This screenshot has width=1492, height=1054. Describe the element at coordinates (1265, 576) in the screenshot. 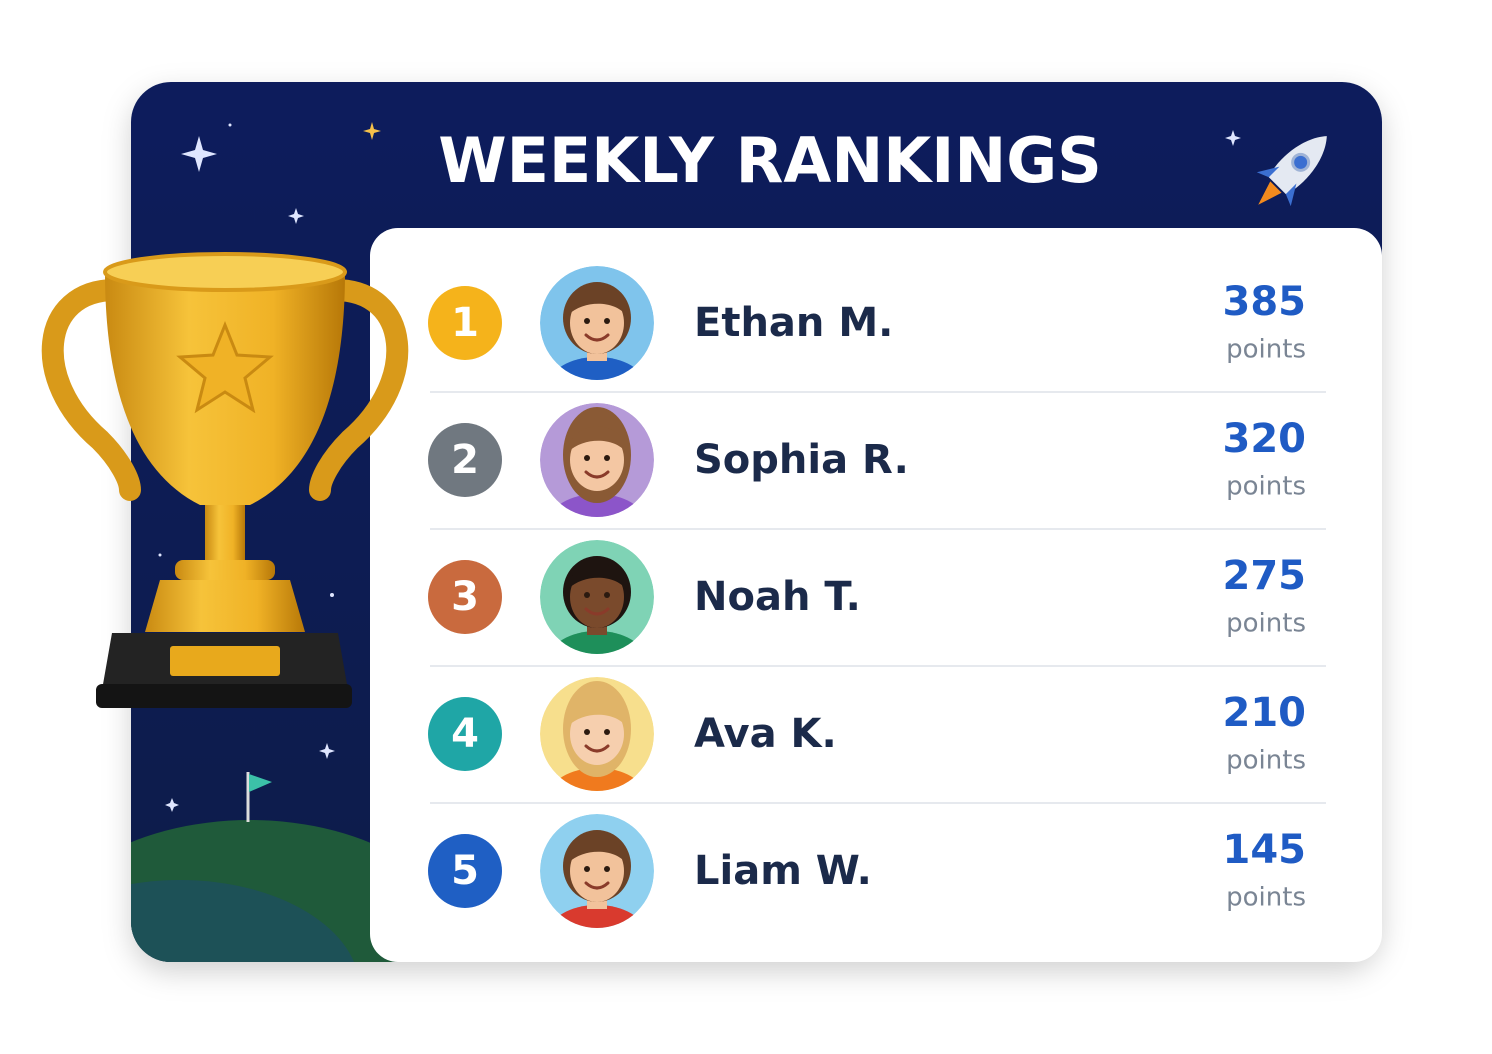

I see `points-value: 275` at that location.